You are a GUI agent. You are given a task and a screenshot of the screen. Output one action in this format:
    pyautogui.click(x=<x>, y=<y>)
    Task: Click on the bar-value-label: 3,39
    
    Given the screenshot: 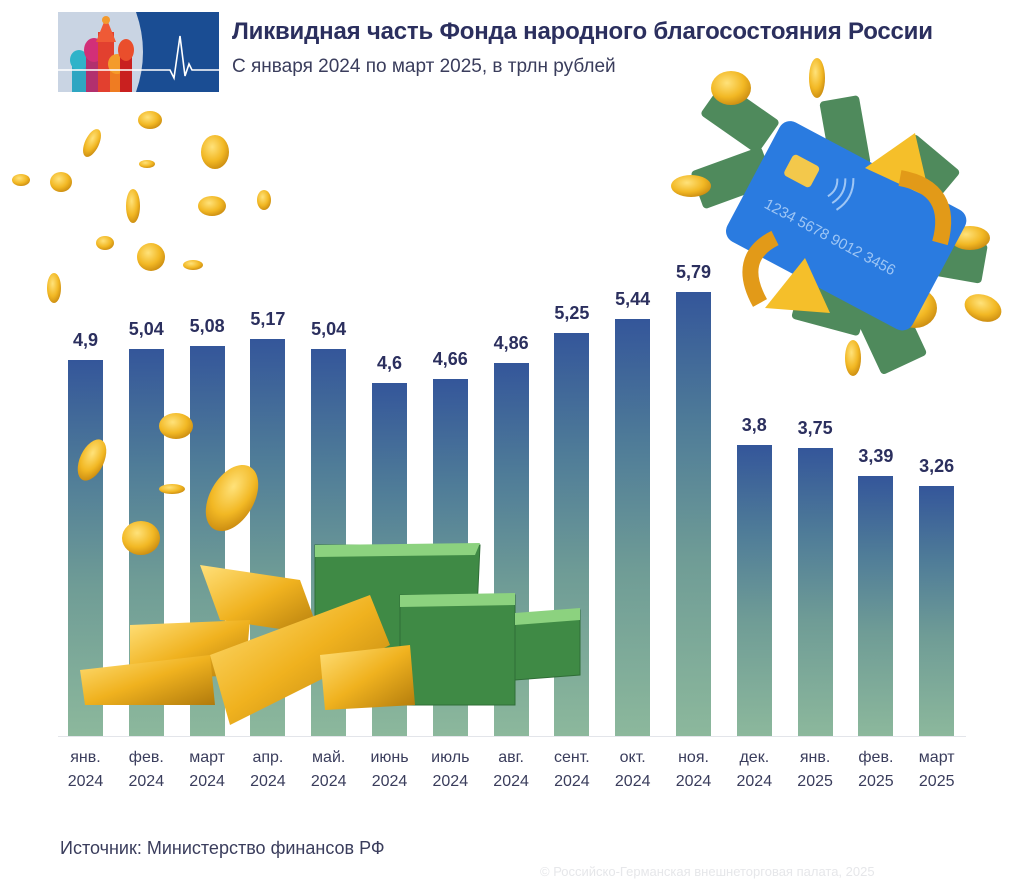 What is the action you would take?
    pyautogui.click(x=876, y=455)
    